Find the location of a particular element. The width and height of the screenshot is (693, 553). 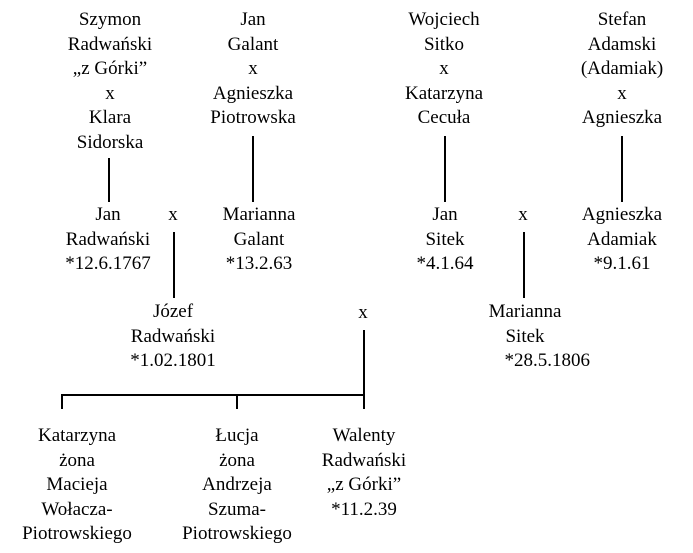

text-line: Katarzyna is located at coordinates (444, 93).